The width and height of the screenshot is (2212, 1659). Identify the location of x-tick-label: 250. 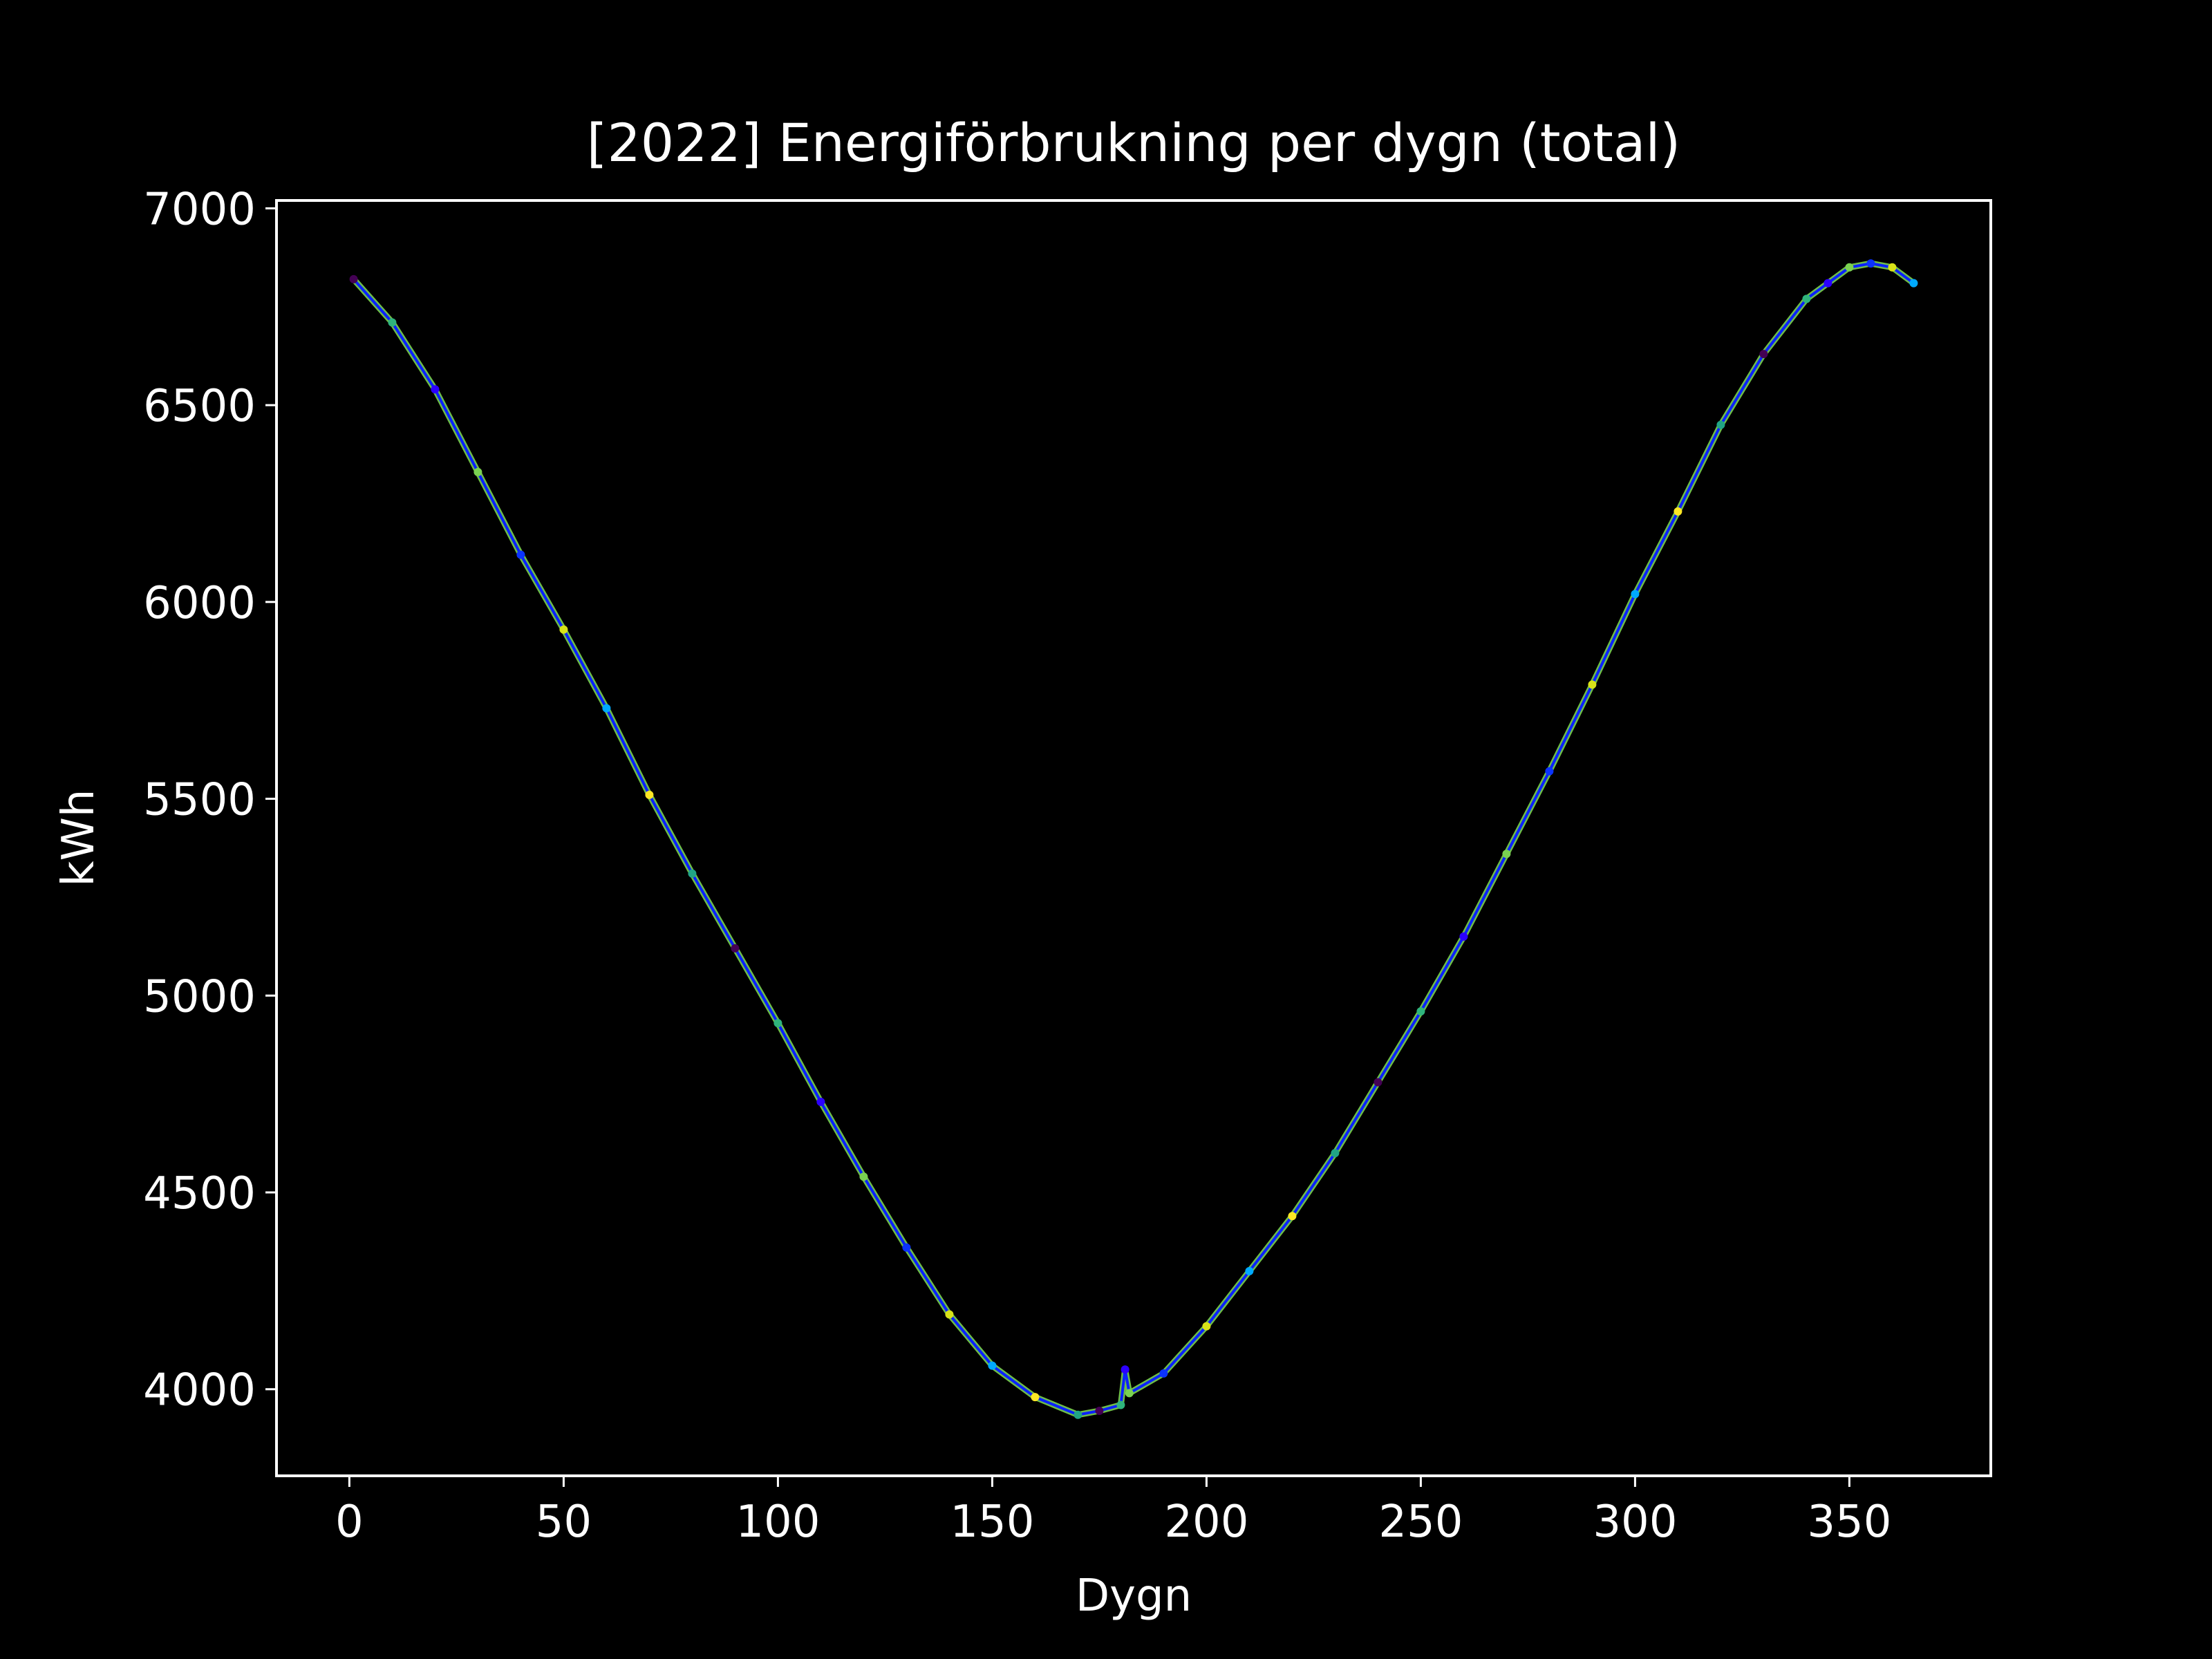
(1420, 1522).